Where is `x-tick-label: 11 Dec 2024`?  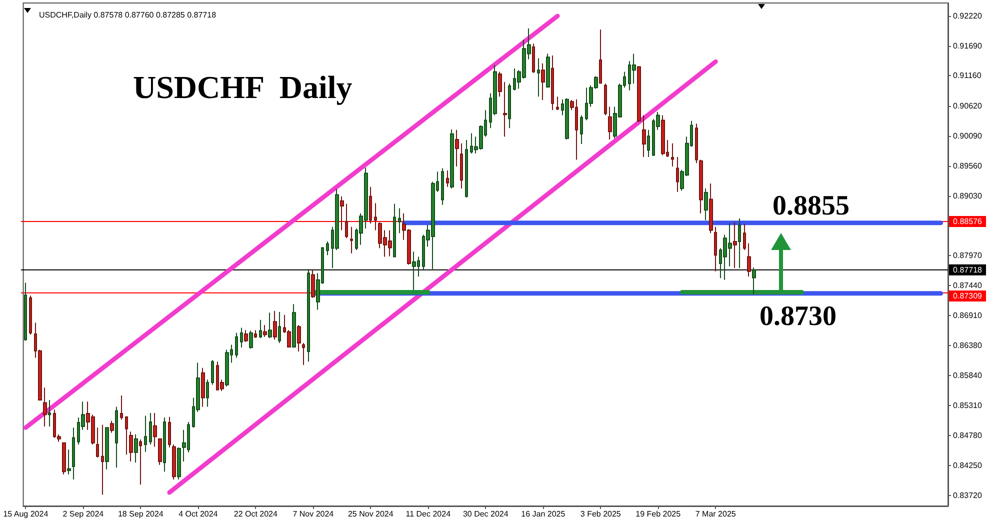
x-tick-label: 11 Dec 2024 is located at coordinates (429, 514).